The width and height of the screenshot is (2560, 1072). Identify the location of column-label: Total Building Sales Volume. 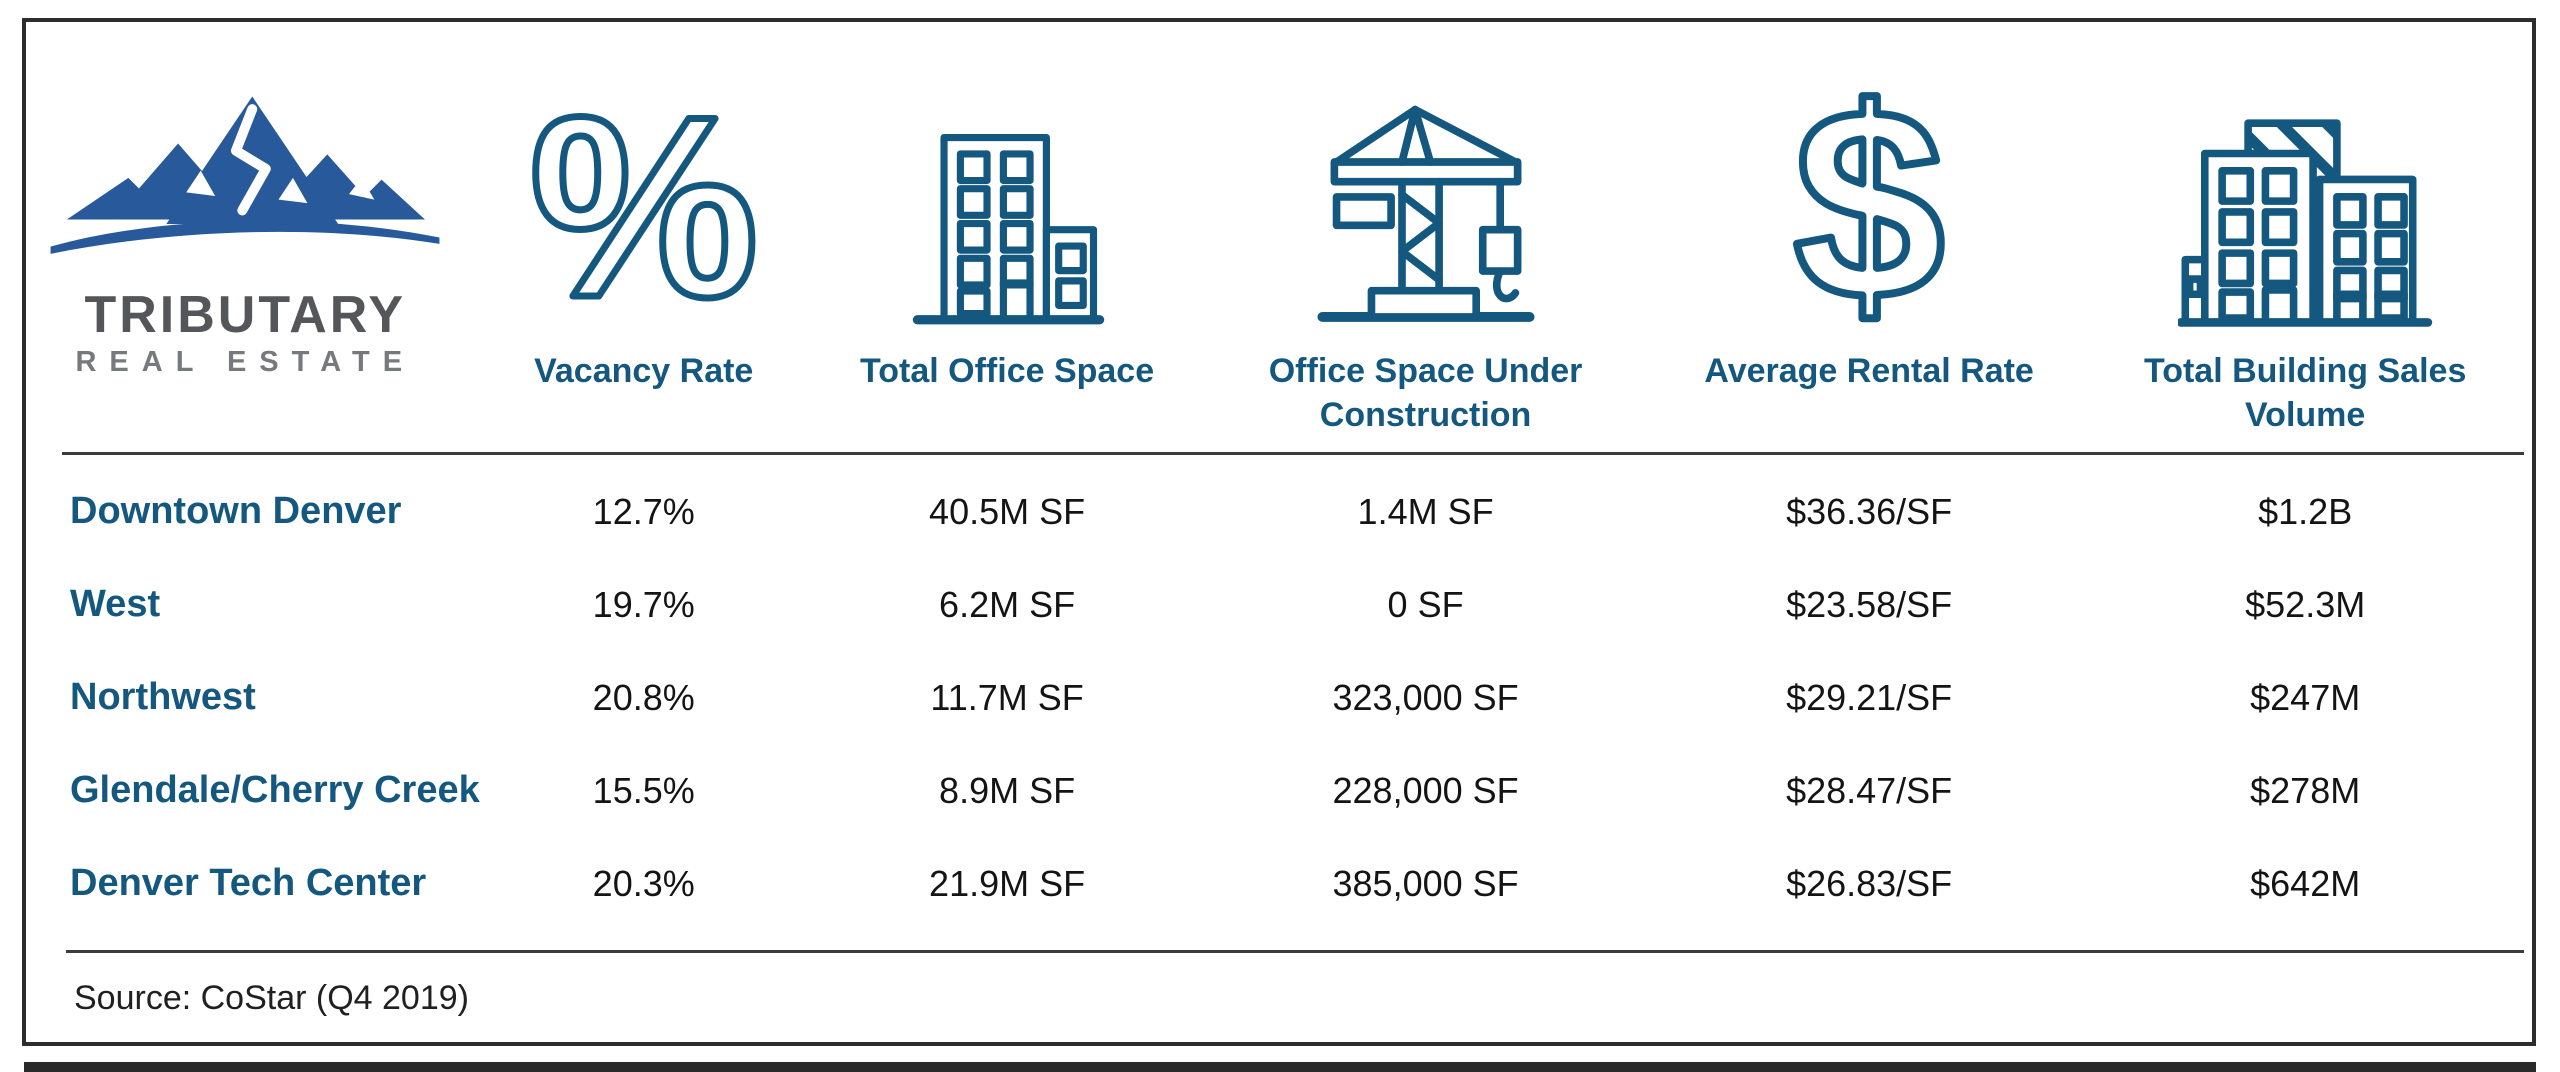
(2305, 393).